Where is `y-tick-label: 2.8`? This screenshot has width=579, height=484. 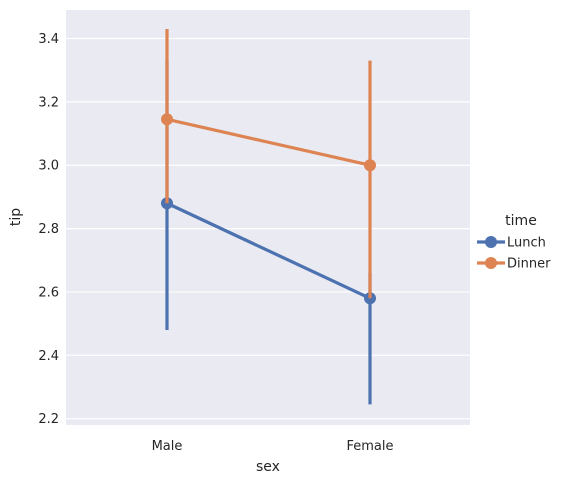 y-tick-label: 2.8 is located at coordinates (48, 229).